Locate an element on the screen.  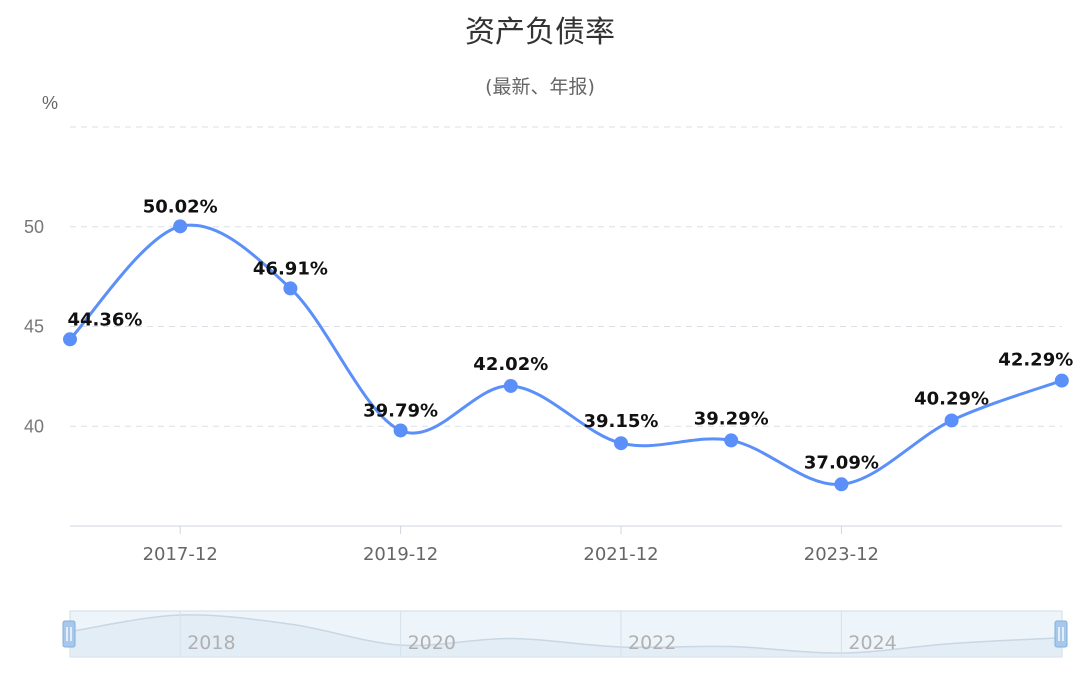
data-label: 44.36% is located at coordinates (105, 319).